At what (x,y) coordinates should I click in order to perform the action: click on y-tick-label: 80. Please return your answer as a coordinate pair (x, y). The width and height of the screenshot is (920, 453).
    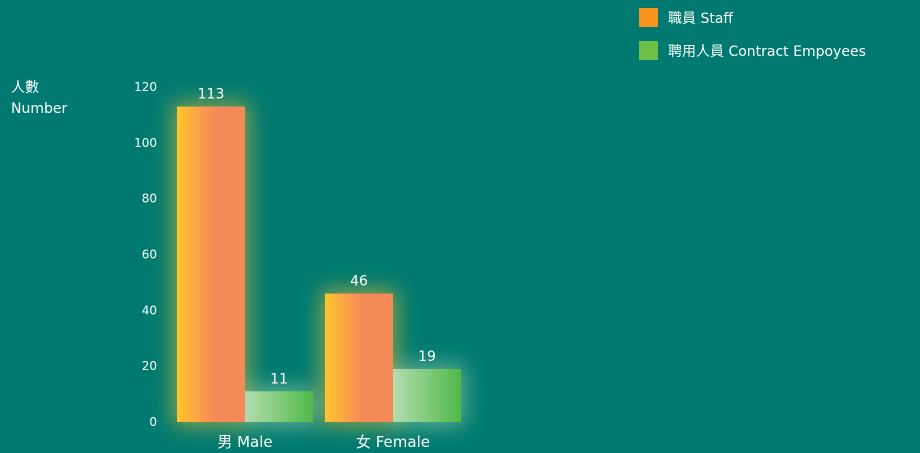
    Looking at the image, I should click on (149, 199).